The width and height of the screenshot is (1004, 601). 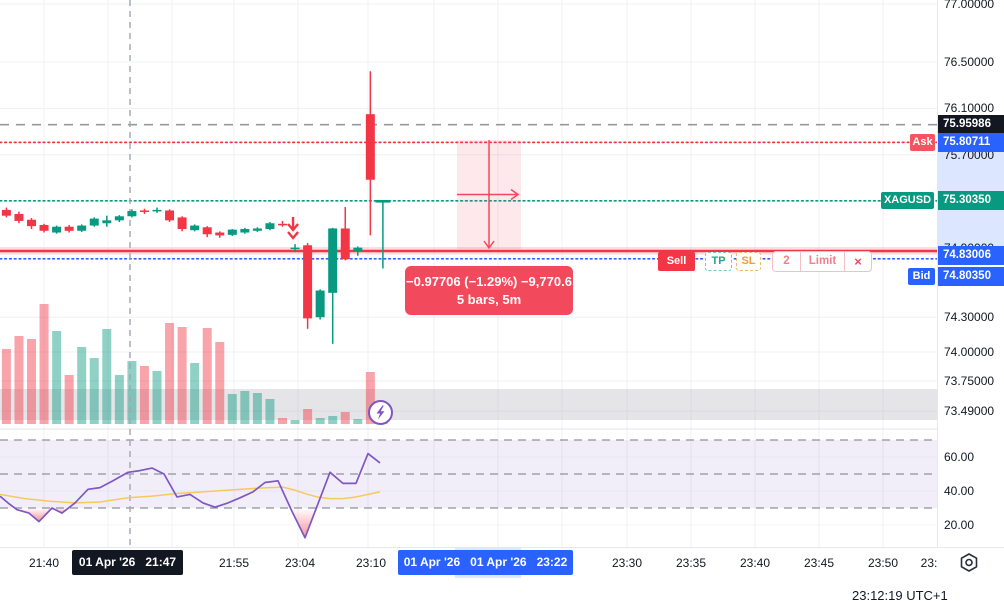 What do you see at coordinates (691, 563) in the screenshot?
I see `time-tick-label: 23:35` at bounding box center [691, 563].